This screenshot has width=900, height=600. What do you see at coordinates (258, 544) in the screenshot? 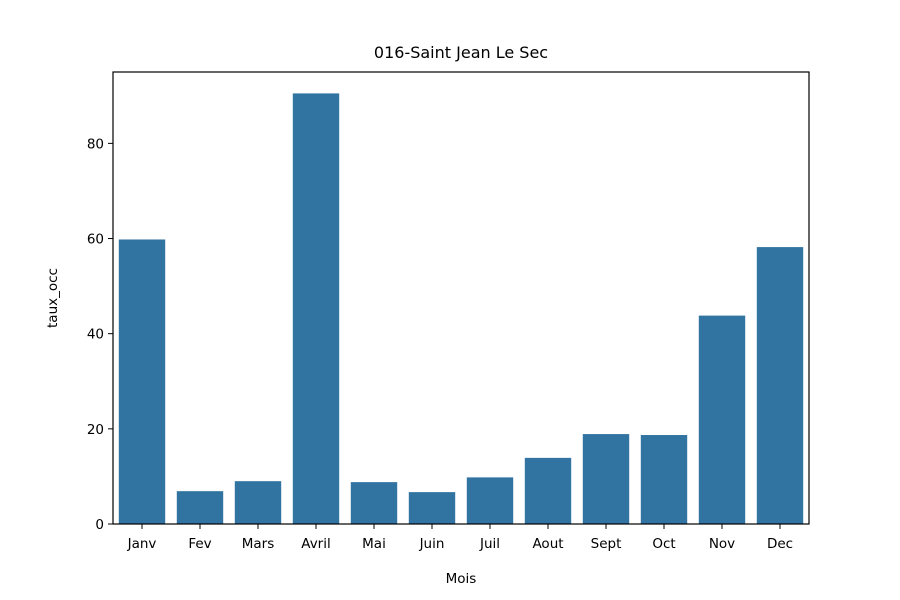
I see `x-tick-label: Mars` at bounding box center [258, 544].